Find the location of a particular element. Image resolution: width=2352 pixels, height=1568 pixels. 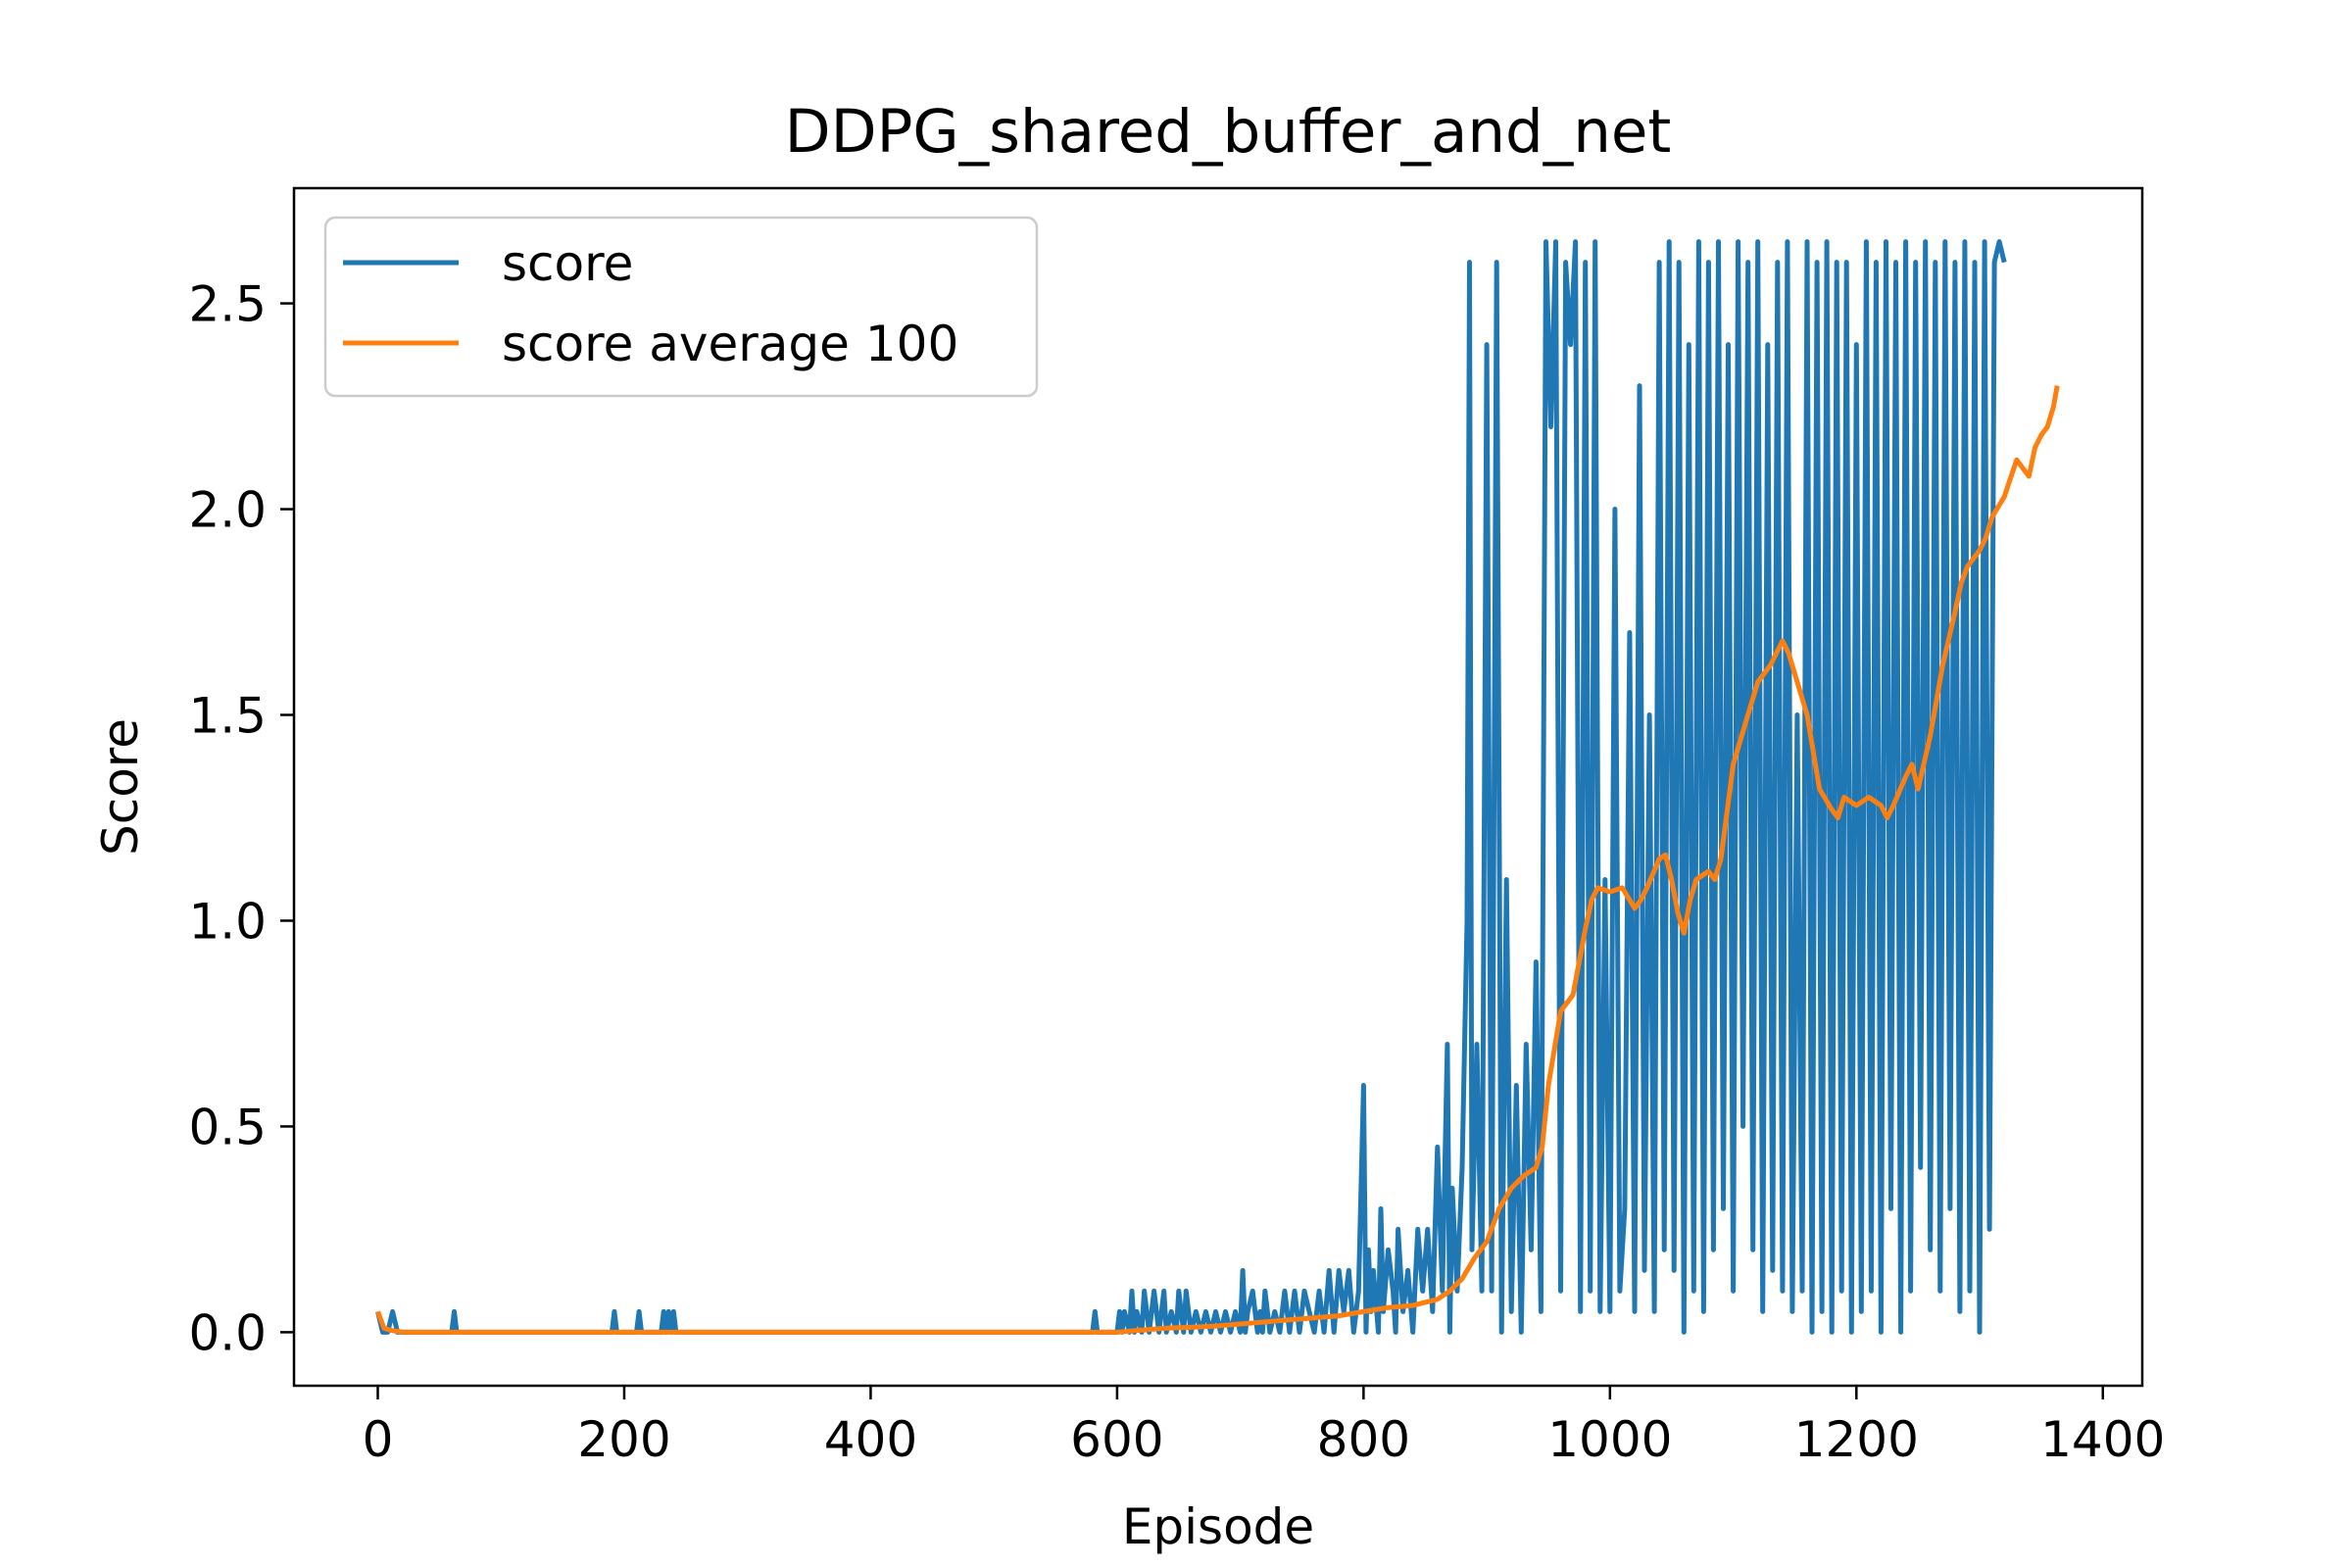

legend-label-score: score is located at coordinates (567, 263).